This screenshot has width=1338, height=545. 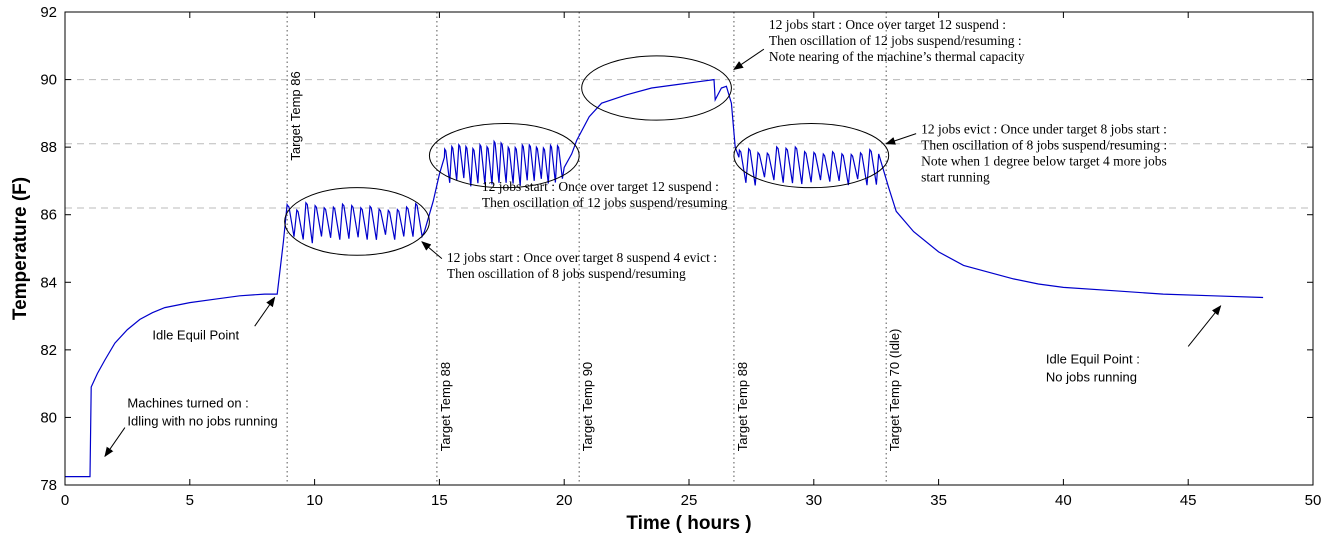 What do you see at coordinates (314, 500) in the screenshot?
I see `x-tick-label-2: 10` at bounding box center [314, 500].